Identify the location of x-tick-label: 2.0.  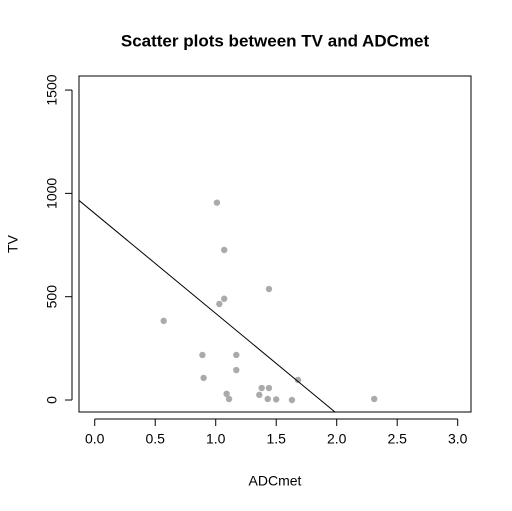
(337, 439).